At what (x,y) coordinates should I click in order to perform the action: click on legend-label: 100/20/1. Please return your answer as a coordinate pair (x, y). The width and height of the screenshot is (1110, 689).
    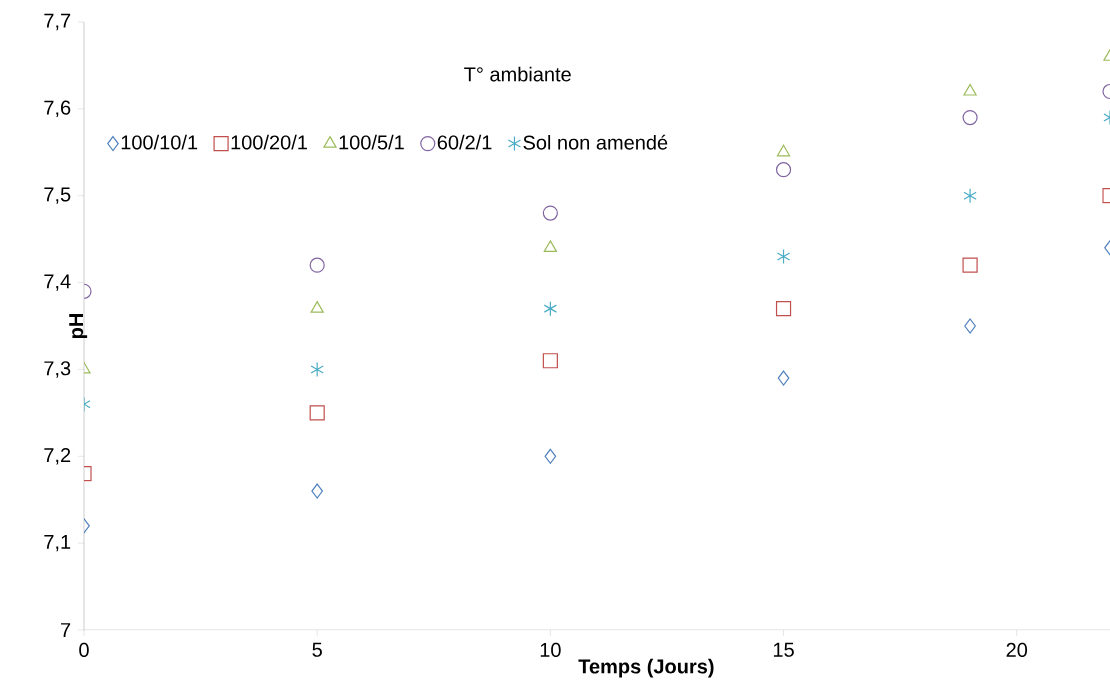
    Looking at the image, I should click on (269, 142).